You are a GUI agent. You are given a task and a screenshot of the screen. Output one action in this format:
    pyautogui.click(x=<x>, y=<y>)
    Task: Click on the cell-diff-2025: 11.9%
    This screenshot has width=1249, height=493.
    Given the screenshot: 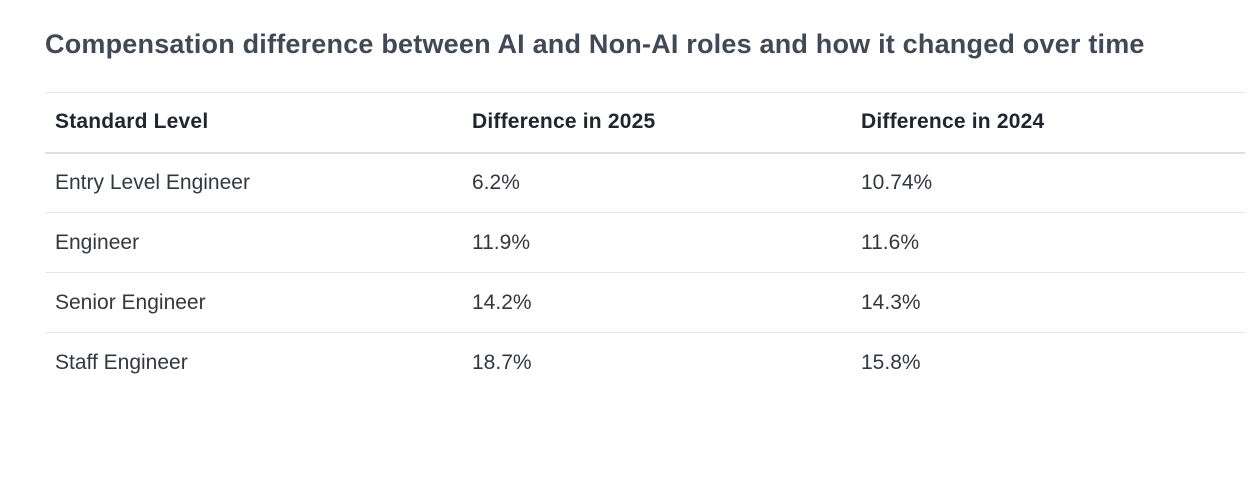 What is the action you would take?
    pyautogui.click(x=656, y=242)
    